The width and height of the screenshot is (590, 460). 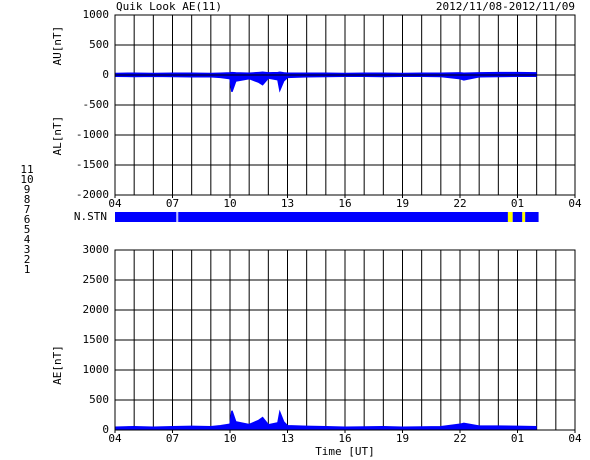 I want to click on y-tick-label: -500, so click(x=96, y=104).